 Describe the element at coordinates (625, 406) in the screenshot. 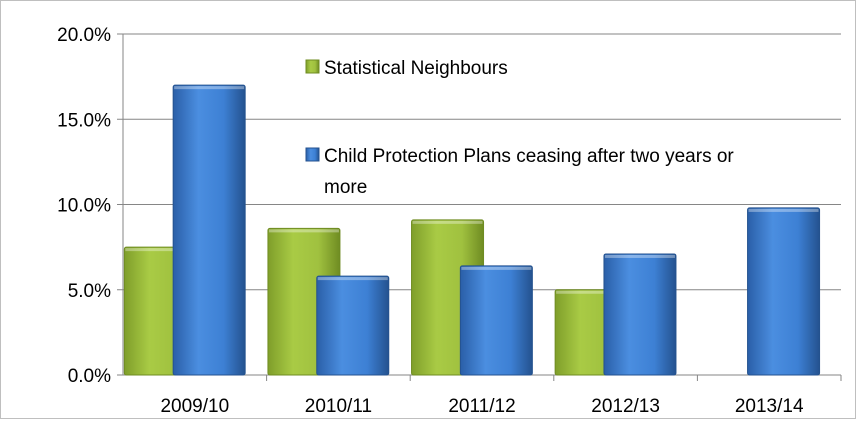

I see `x-tick-label: 2012/13` at that location.